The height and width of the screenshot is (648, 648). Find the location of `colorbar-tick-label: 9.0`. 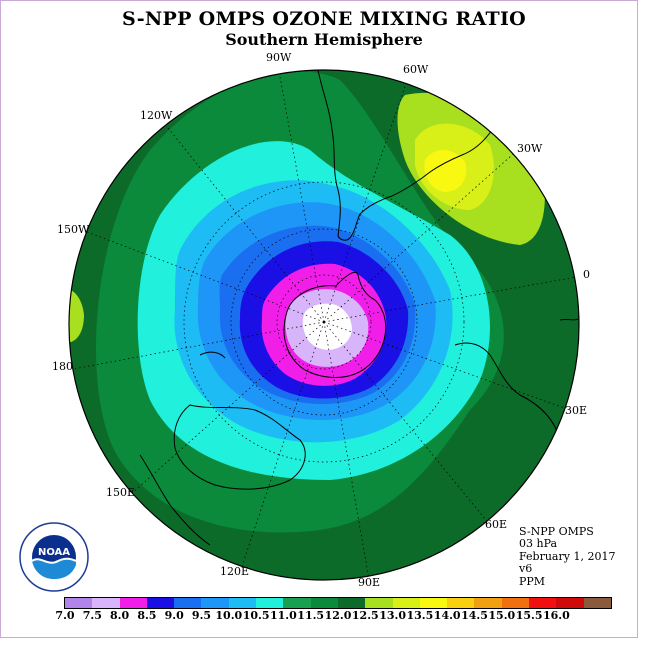

colorbar-tick-label: 9.0 is located at coordinates (174, 615).